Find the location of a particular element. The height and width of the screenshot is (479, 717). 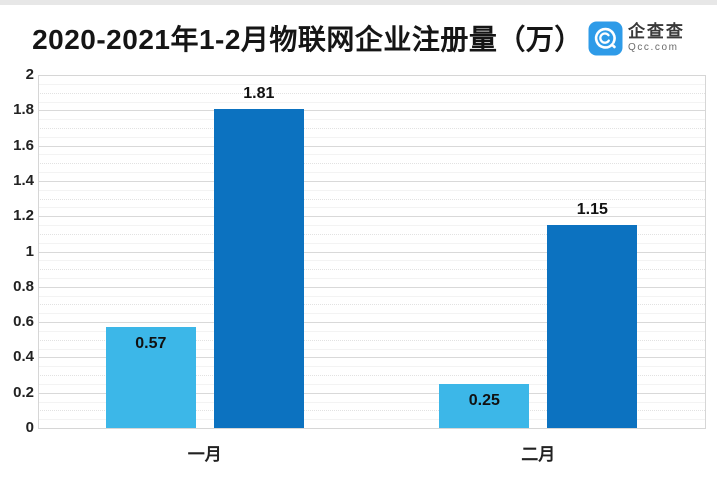

bar-2020-一月 is located at coordinates (150, 377).